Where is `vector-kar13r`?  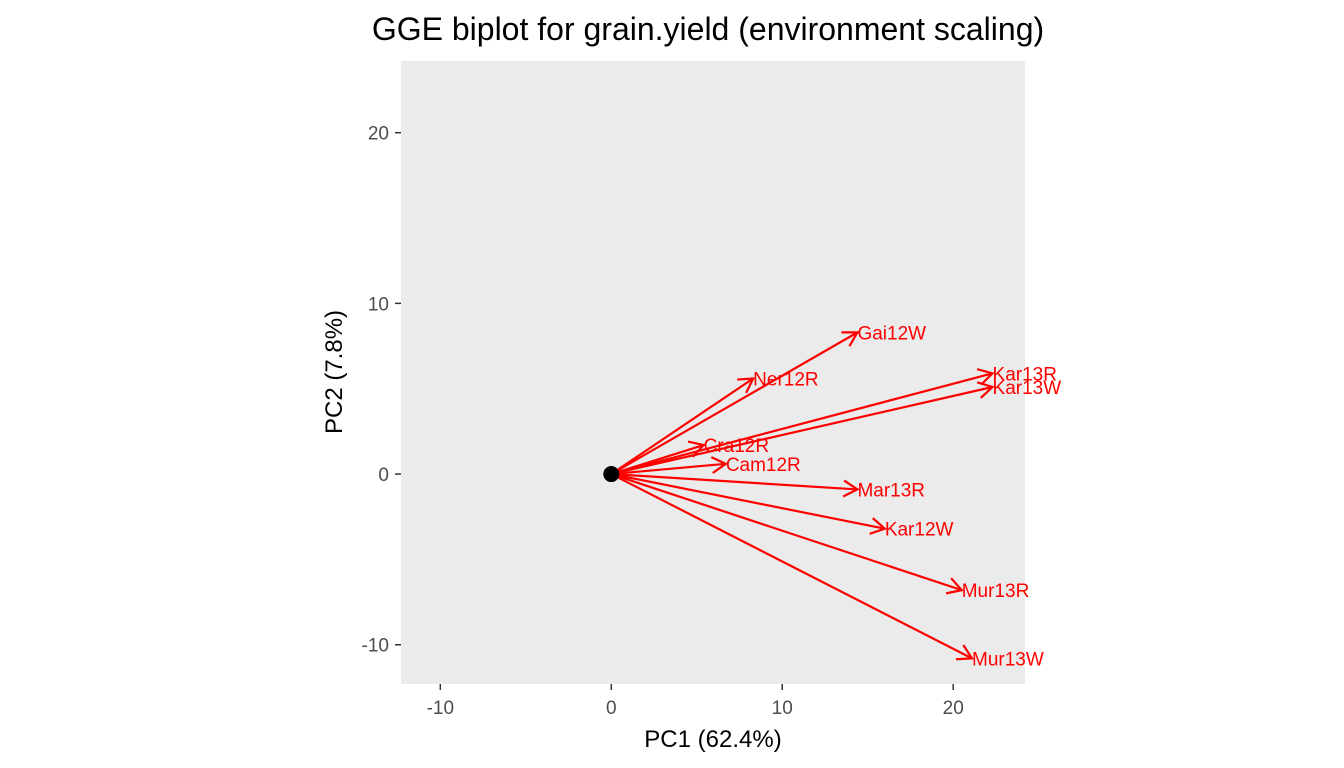
vector-kar13r is located at coordinates (801, 424).